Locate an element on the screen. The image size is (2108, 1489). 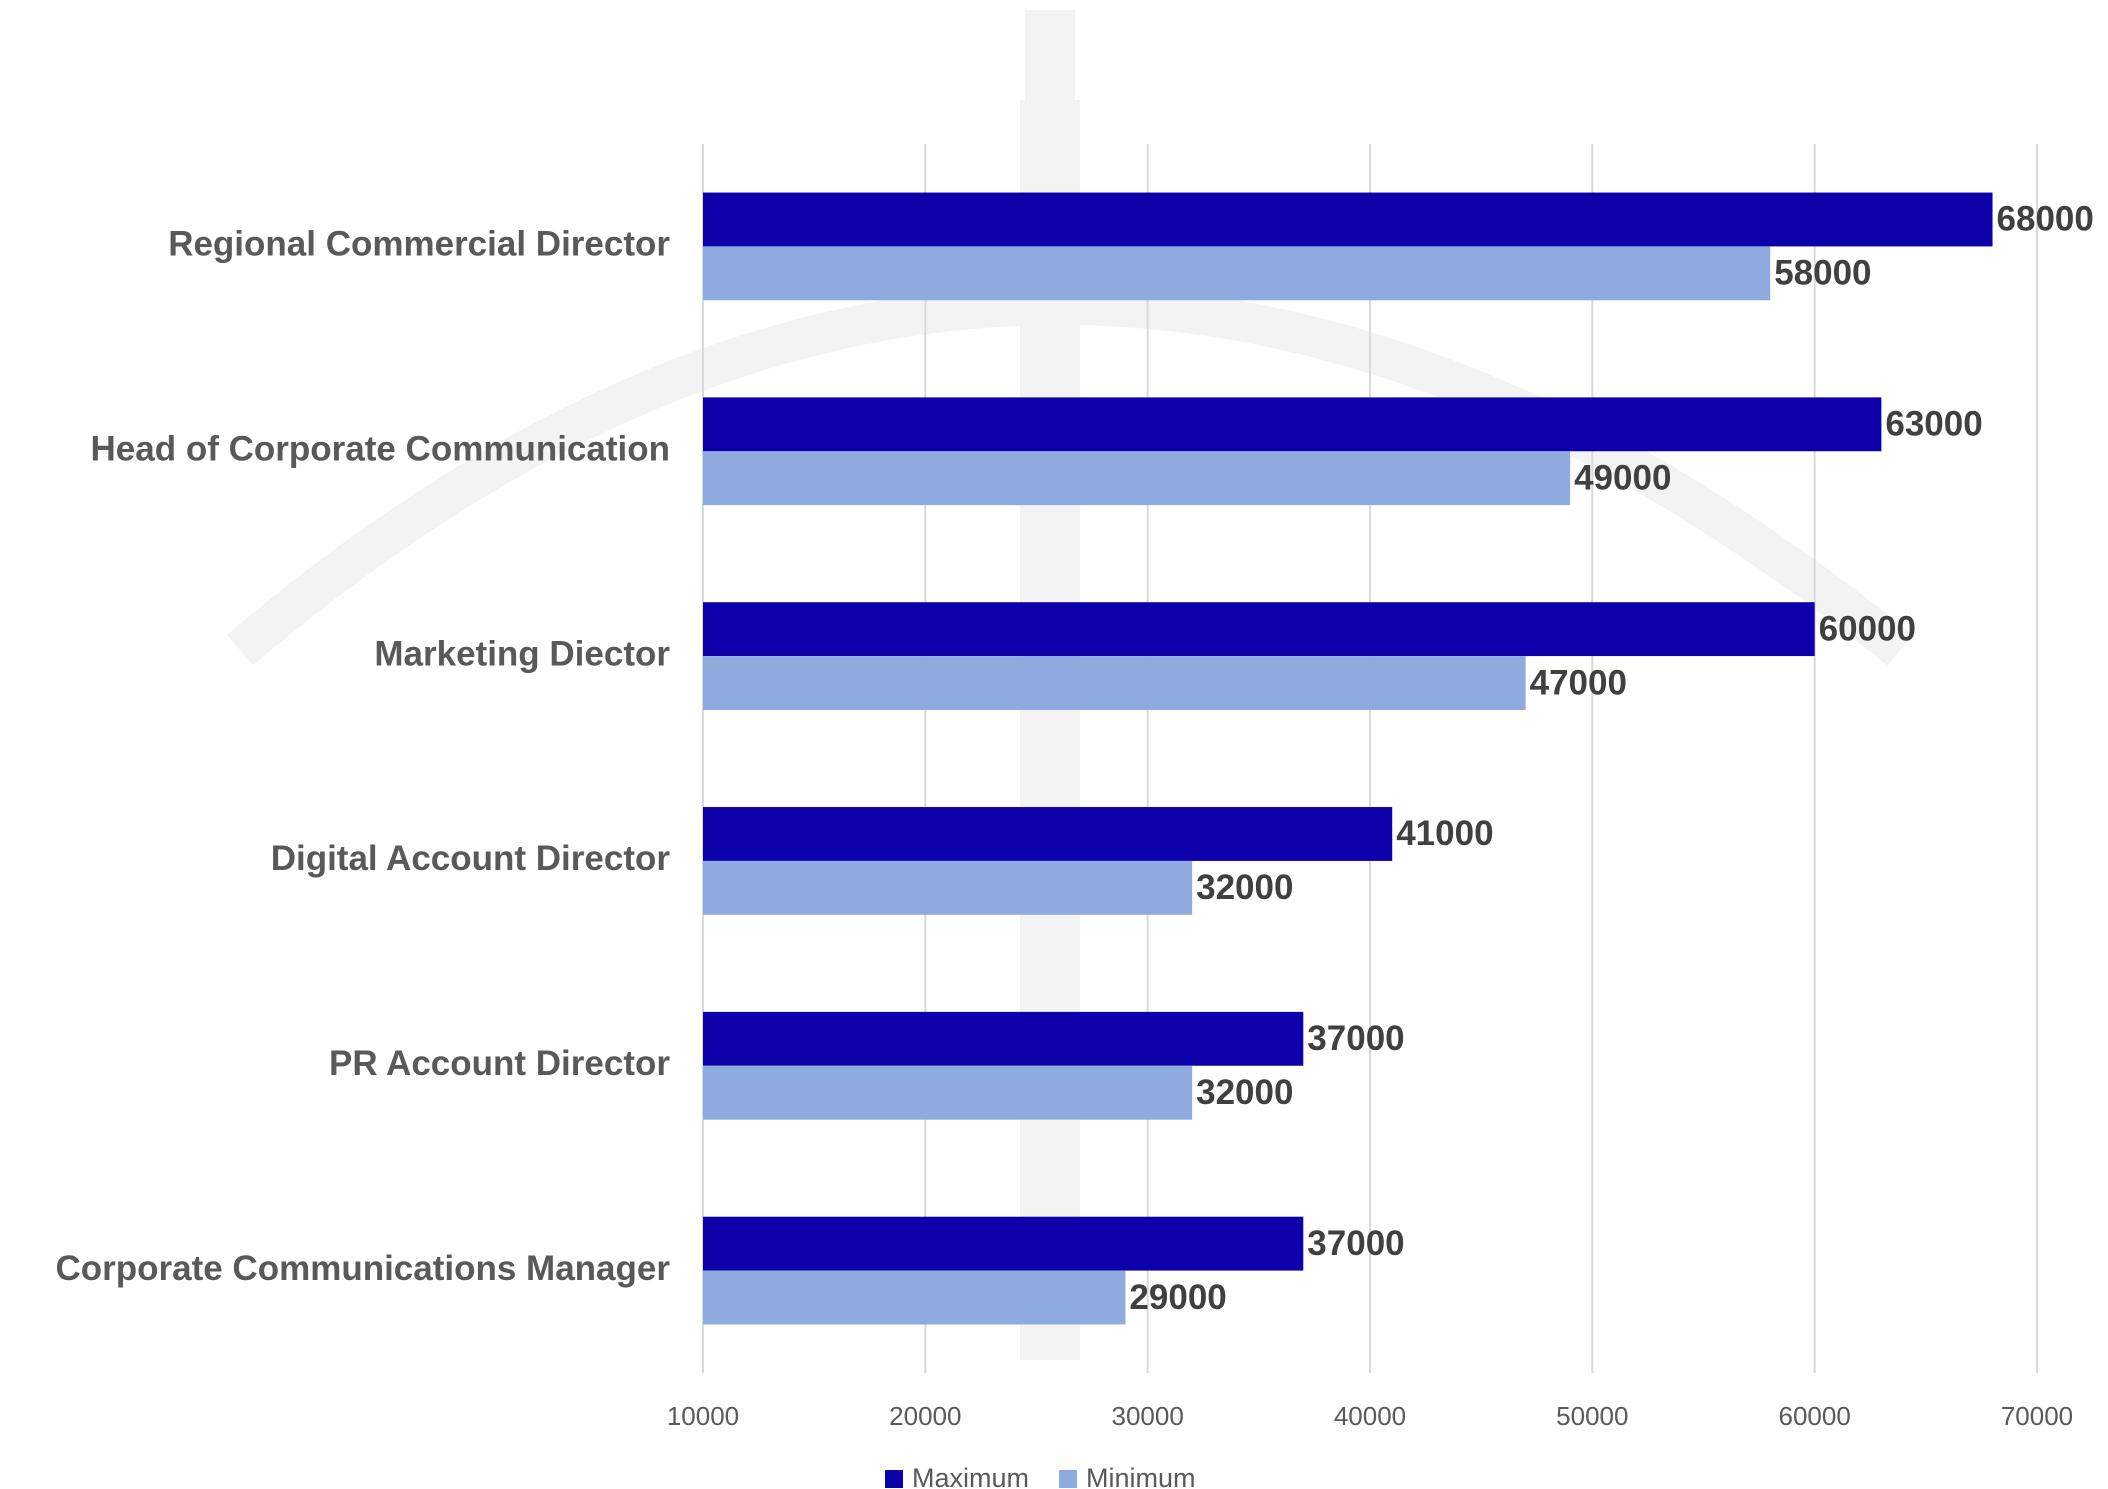
y-tick-label: Digital Account Director is located at coordinates (471, 858).